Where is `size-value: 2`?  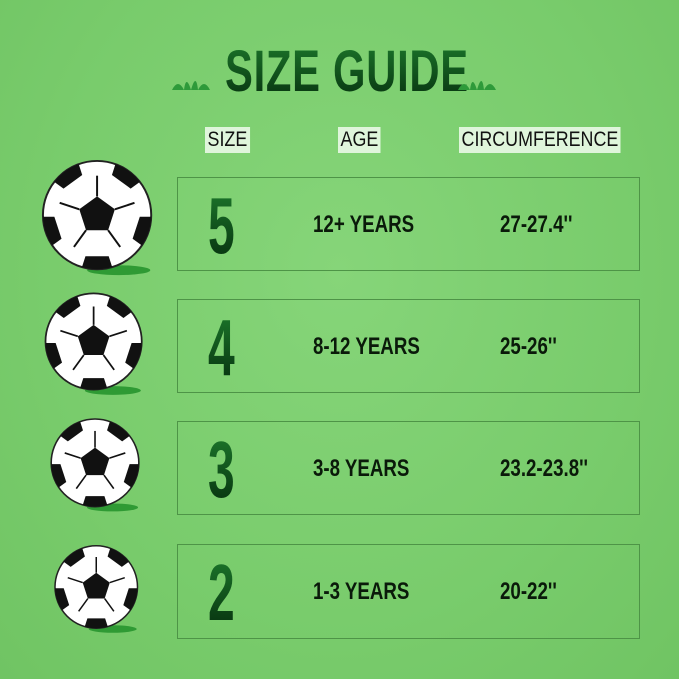 size-value: 2 is located at coordinates (221, 592).